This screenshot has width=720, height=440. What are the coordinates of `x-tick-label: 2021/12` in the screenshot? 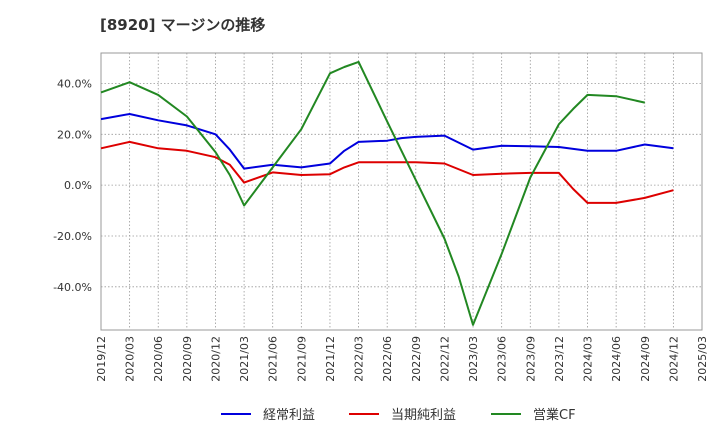 It's located at (330, 359).